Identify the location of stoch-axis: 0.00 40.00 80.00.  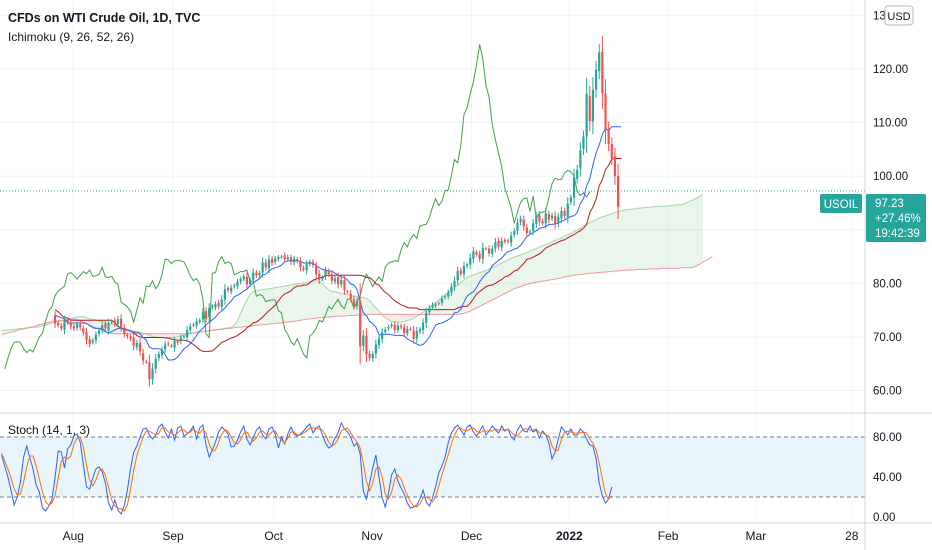
(887, 478).